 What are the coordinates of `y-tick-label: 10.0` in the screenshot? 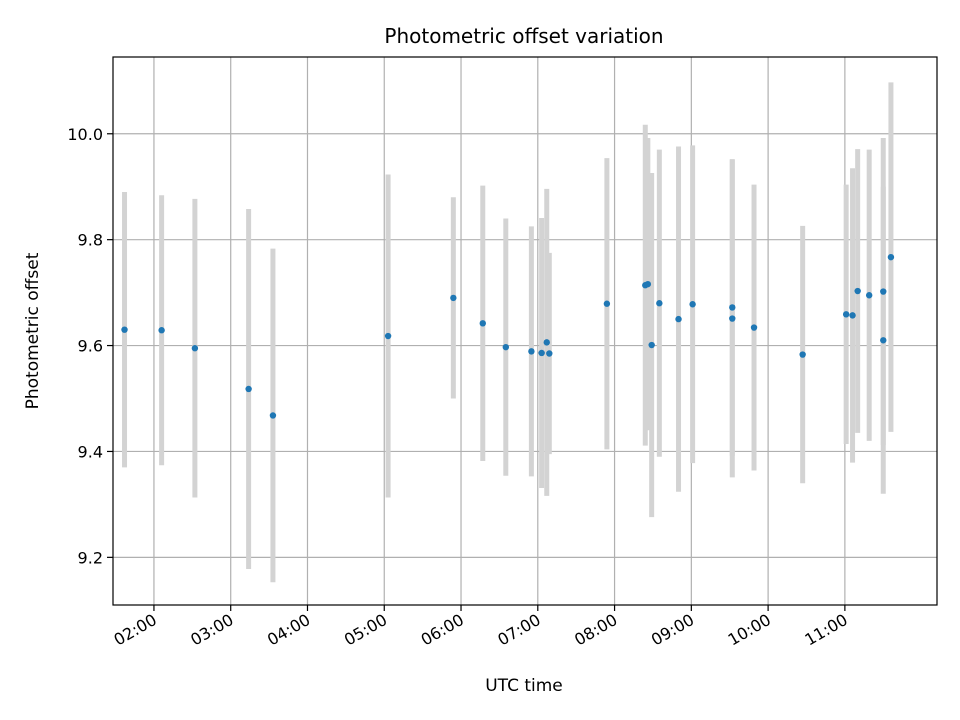 It's located at (85, 134).